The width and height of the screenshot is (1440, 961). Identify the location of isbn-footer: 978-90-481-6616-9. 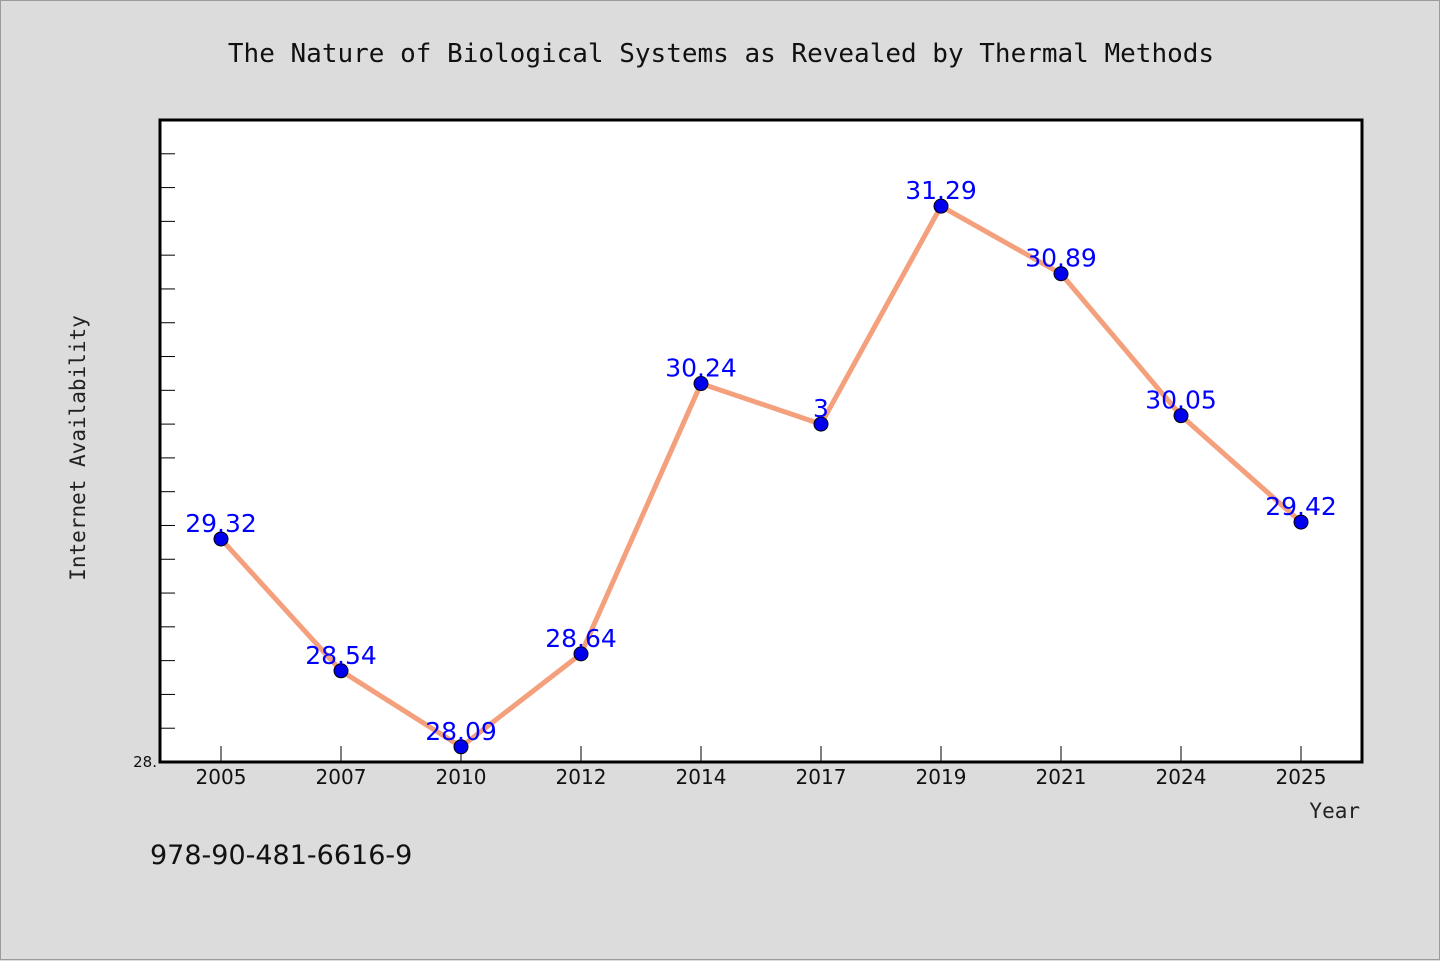
(281, 855).